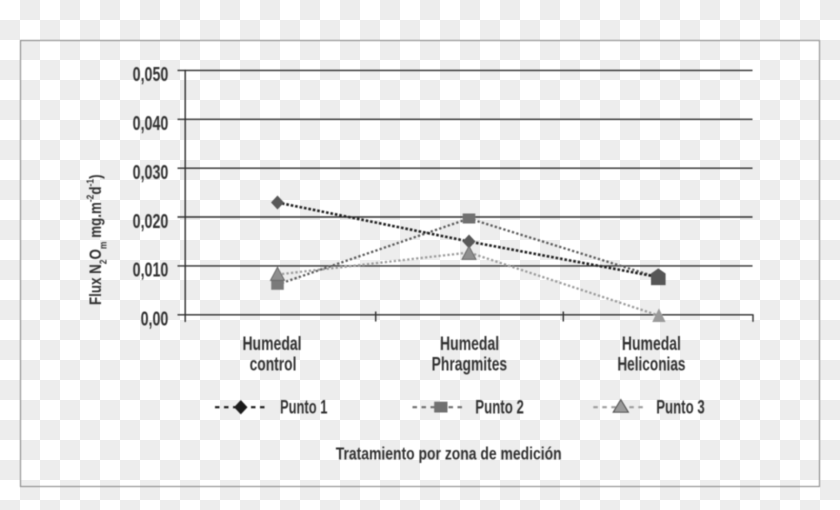 The image size is (840, 510). What do you see at coordinates (151, 171) in the screenshot?
I see `svg-text: 0,030` at bounding box center [151, 171].